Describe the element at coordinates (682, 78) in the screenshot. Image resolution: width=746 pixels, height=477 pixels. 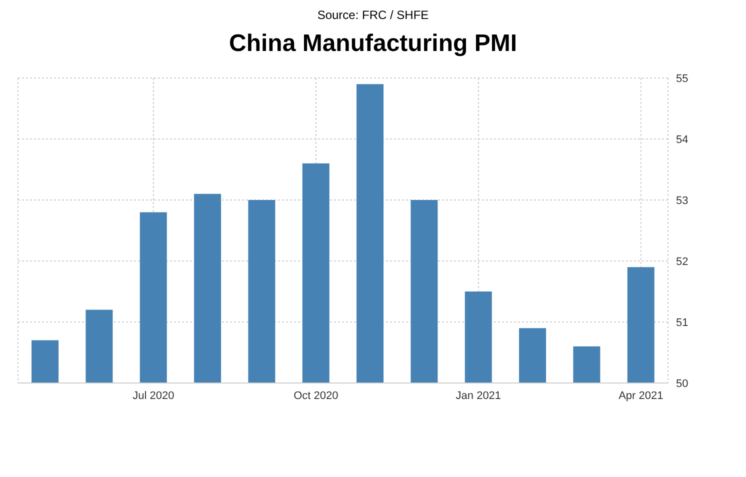
I see `y-tick-label: 55` at that location.